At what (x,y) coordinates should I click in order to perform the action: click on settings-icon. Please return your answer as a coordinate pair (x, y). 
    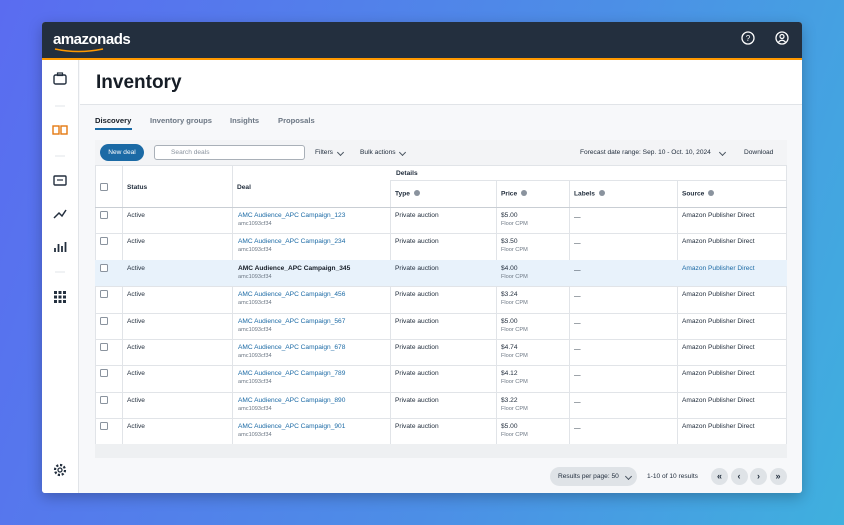
    Looking at the image, I should click on (60, 470).